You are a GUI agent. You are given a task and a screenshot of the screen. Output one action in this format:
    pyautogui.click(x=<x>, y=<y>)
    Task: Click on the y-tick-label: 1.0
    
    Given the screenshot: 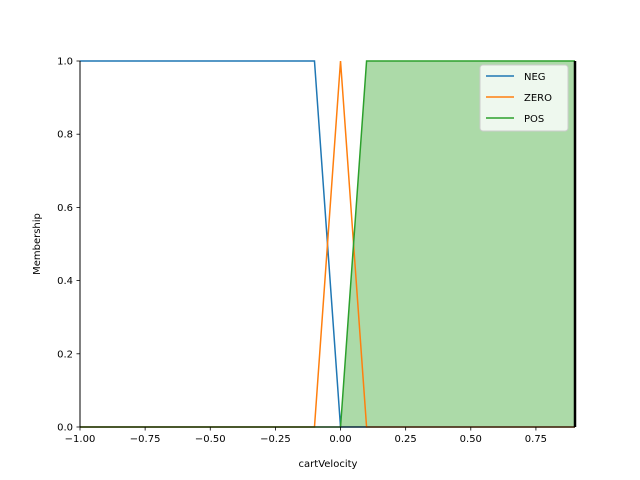 What is the action you would take?
    pyautogui.click(x=65, y=62)
    